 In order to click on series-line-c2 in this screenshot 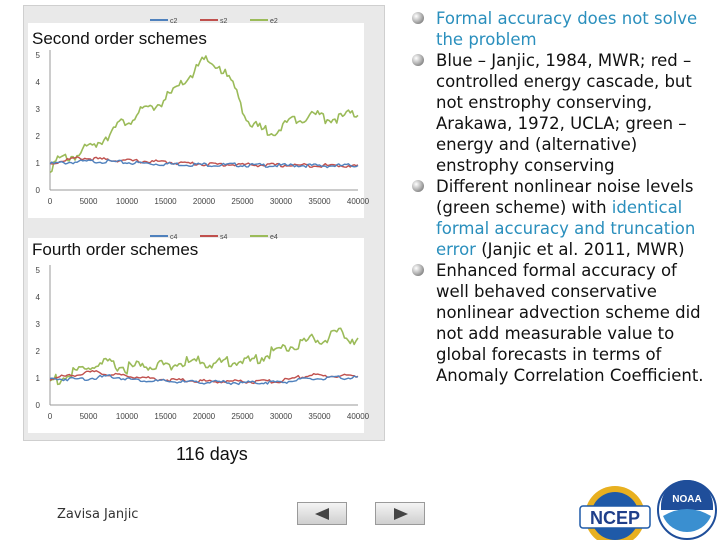, I will do `click(204, 164)`.